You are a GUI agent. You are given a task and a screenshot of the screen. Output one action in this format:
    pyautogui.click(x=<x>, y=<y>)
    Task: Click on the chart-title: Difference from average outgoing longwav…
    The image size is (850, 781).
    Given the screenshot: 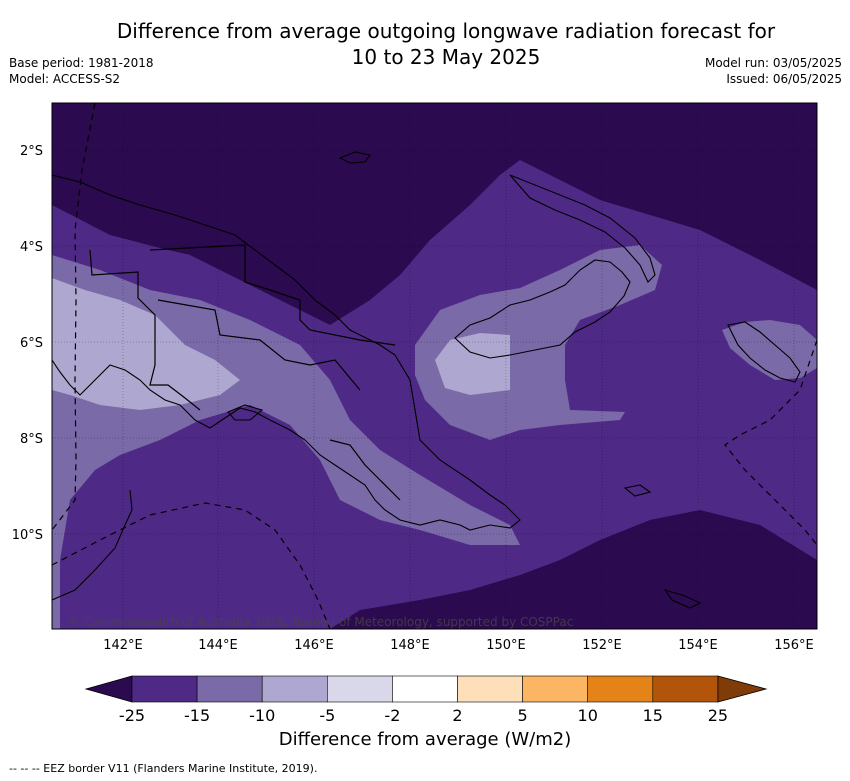 What is the action you would take?
    pyautogui.click(x=446, y=44)
    